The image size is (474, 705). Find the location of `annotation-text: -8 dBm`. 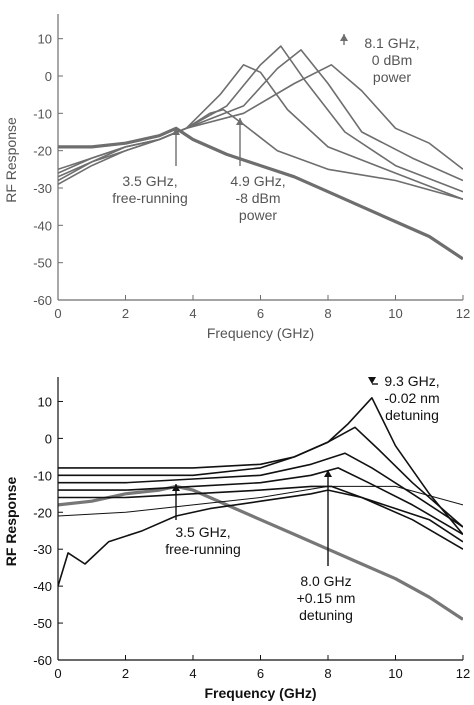

annotation-text: -8 dBm is located at coordinates (257, 198).